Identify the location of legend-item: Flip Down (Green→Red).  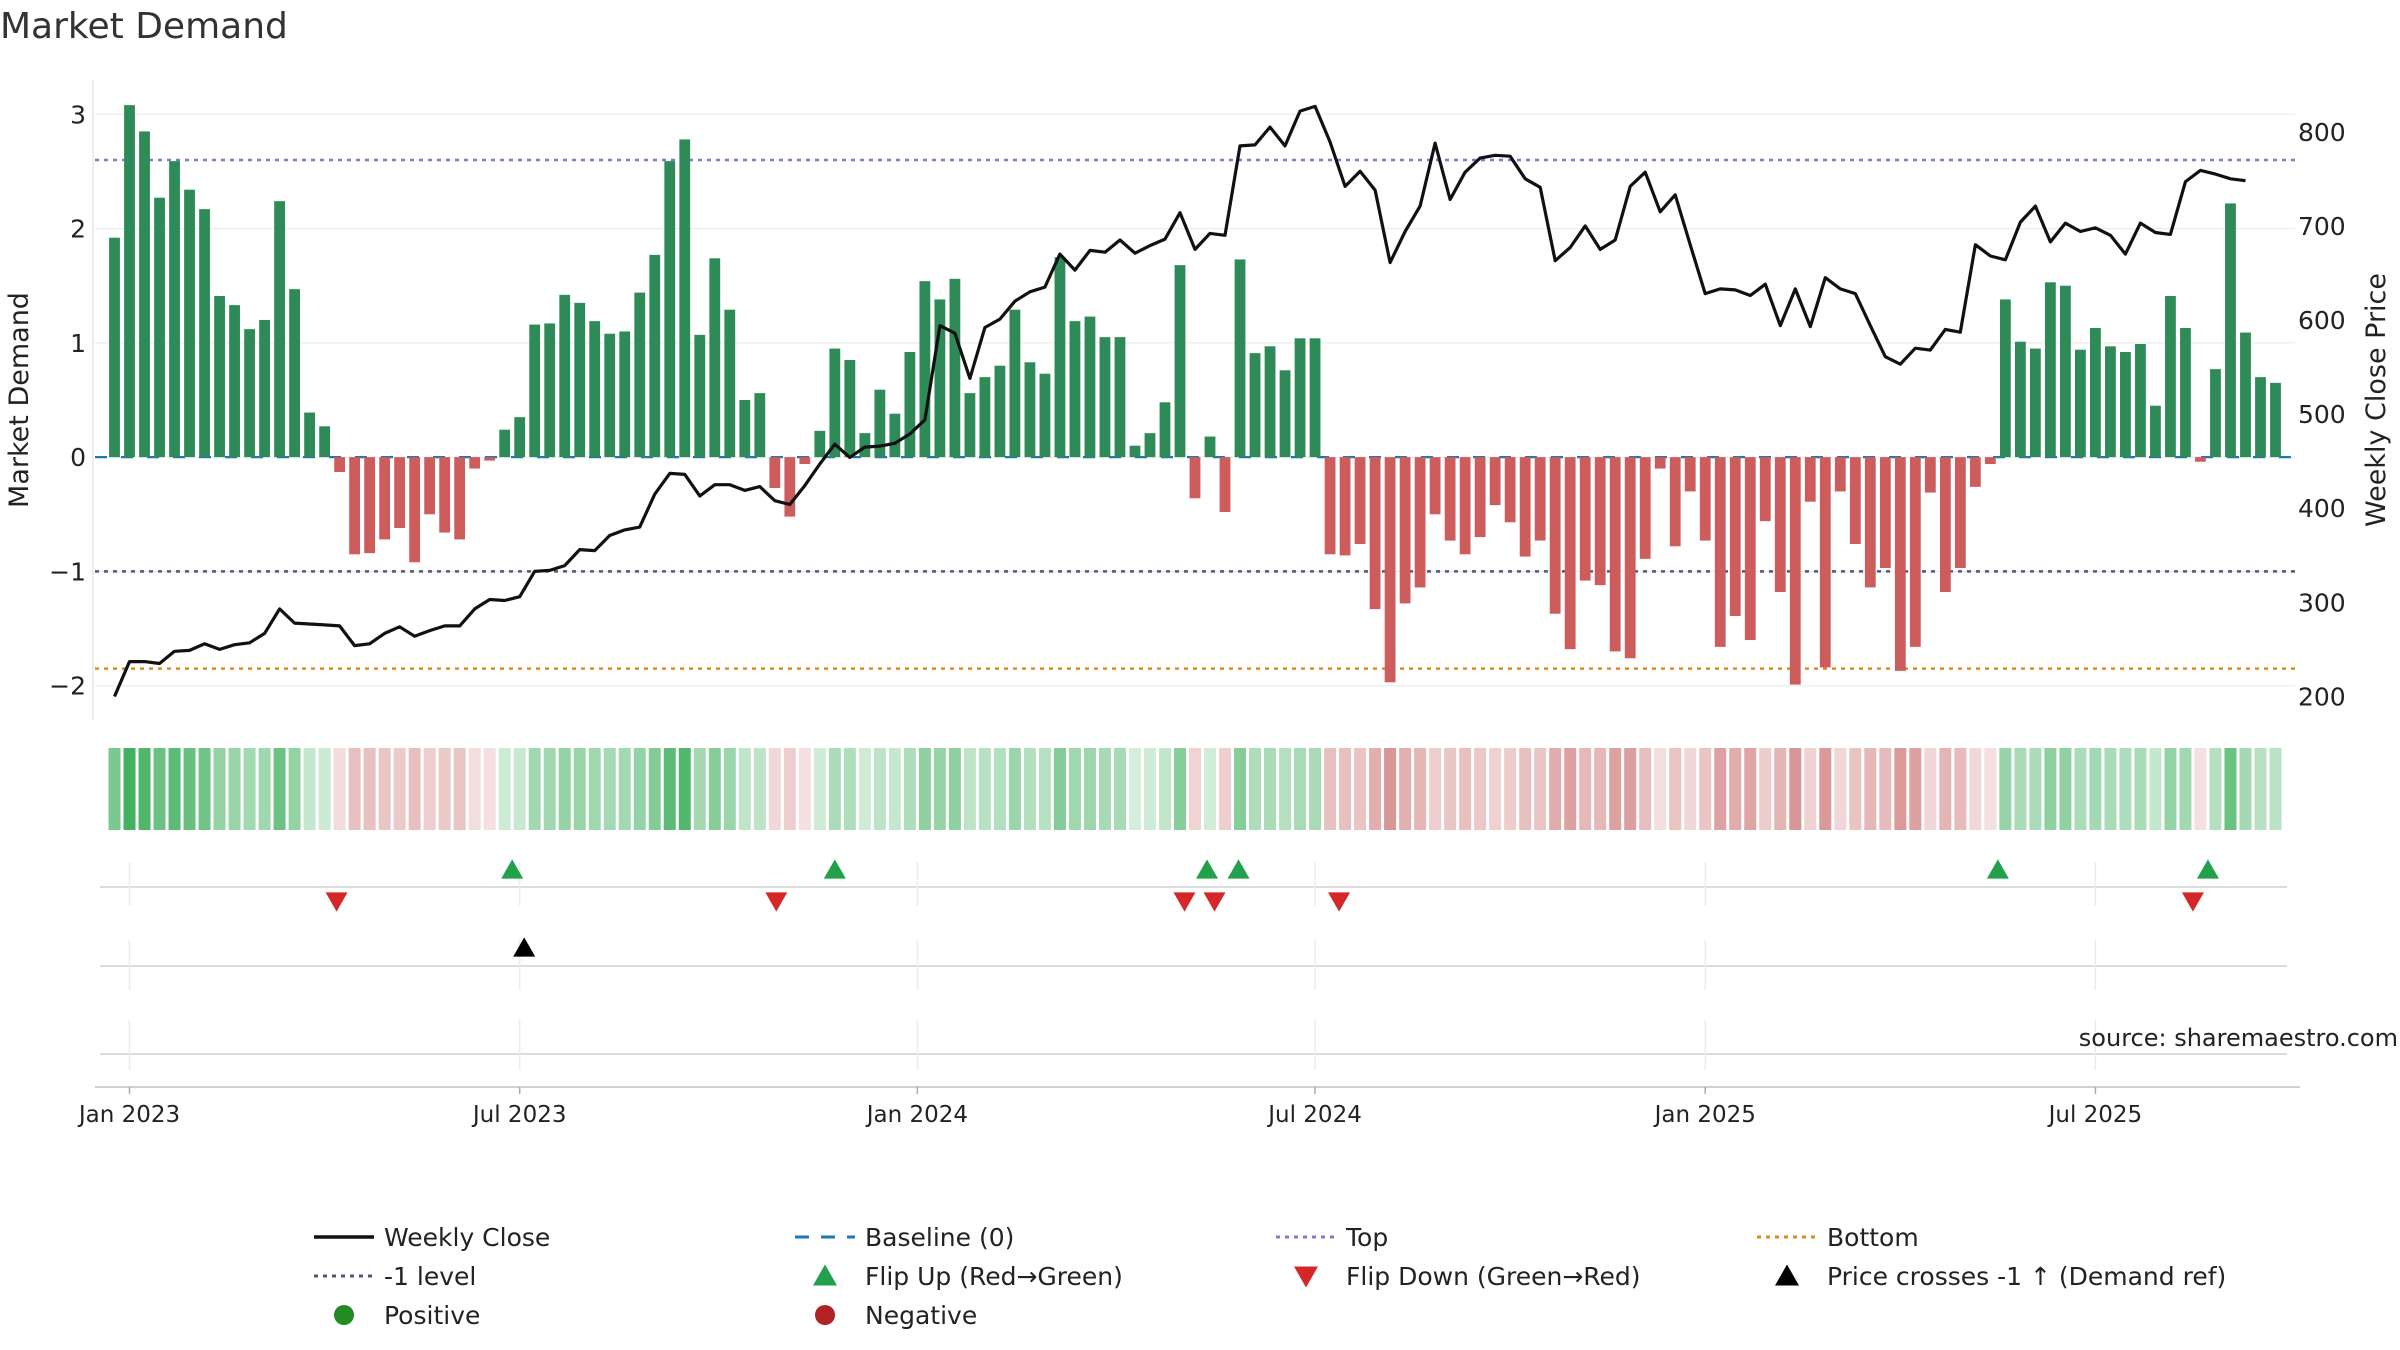
(1467, 1276).